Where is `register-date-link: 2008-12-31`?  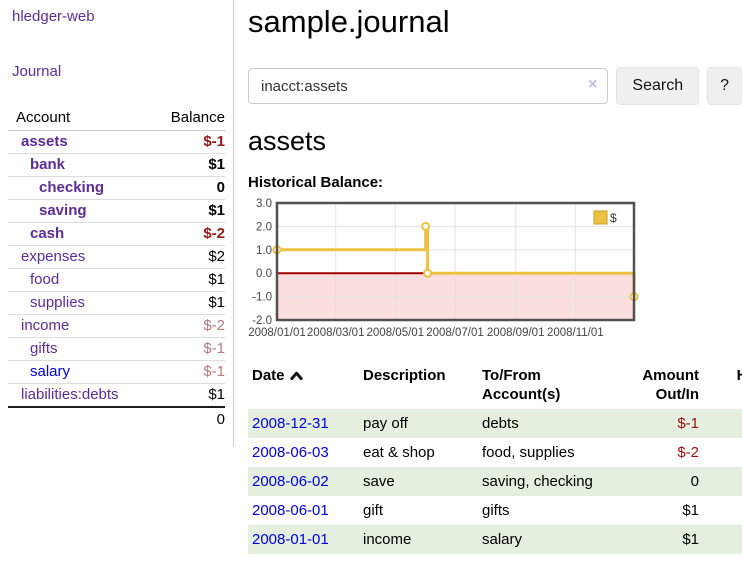 register-date-link: 2008-12-31 is located at coordinates (290, 423).